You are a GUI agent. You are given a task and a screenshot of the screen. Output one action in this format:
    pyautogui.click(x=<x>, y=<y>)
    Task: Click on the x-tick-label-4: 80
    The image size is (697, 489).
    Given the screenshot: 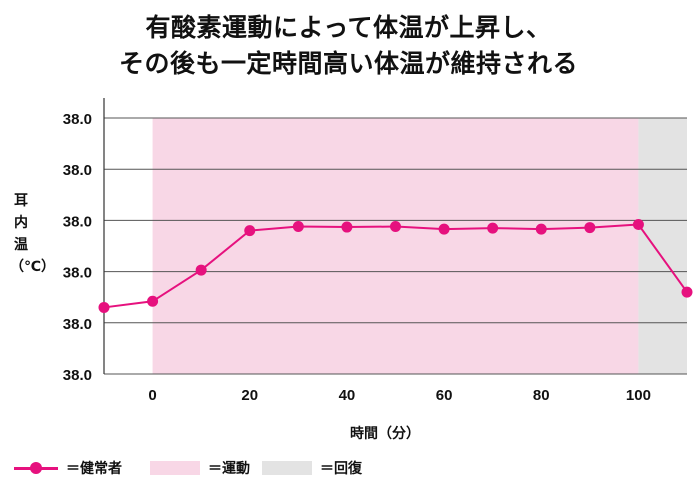 What is the action you would take?
    pyautogui.click(x=541, y=395)
    